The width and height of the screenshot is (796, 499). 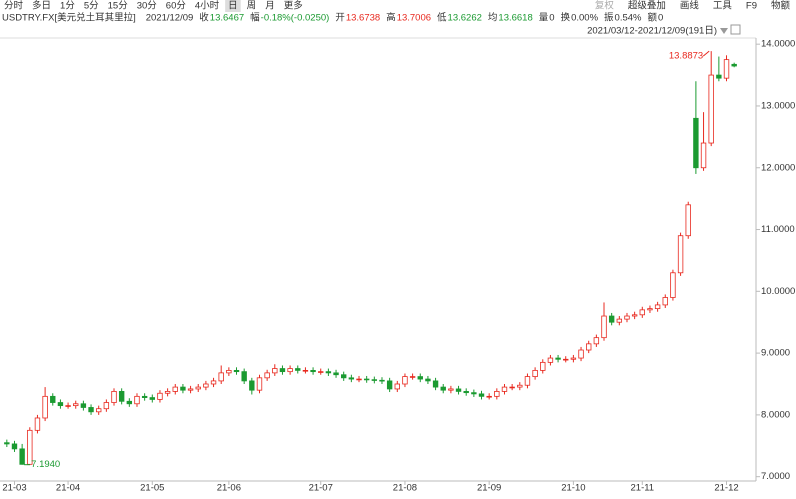 What do you see at coordinates (67, 6) in the screenshot?
I see `period-button: 1分` at bounding box center [67, 6].